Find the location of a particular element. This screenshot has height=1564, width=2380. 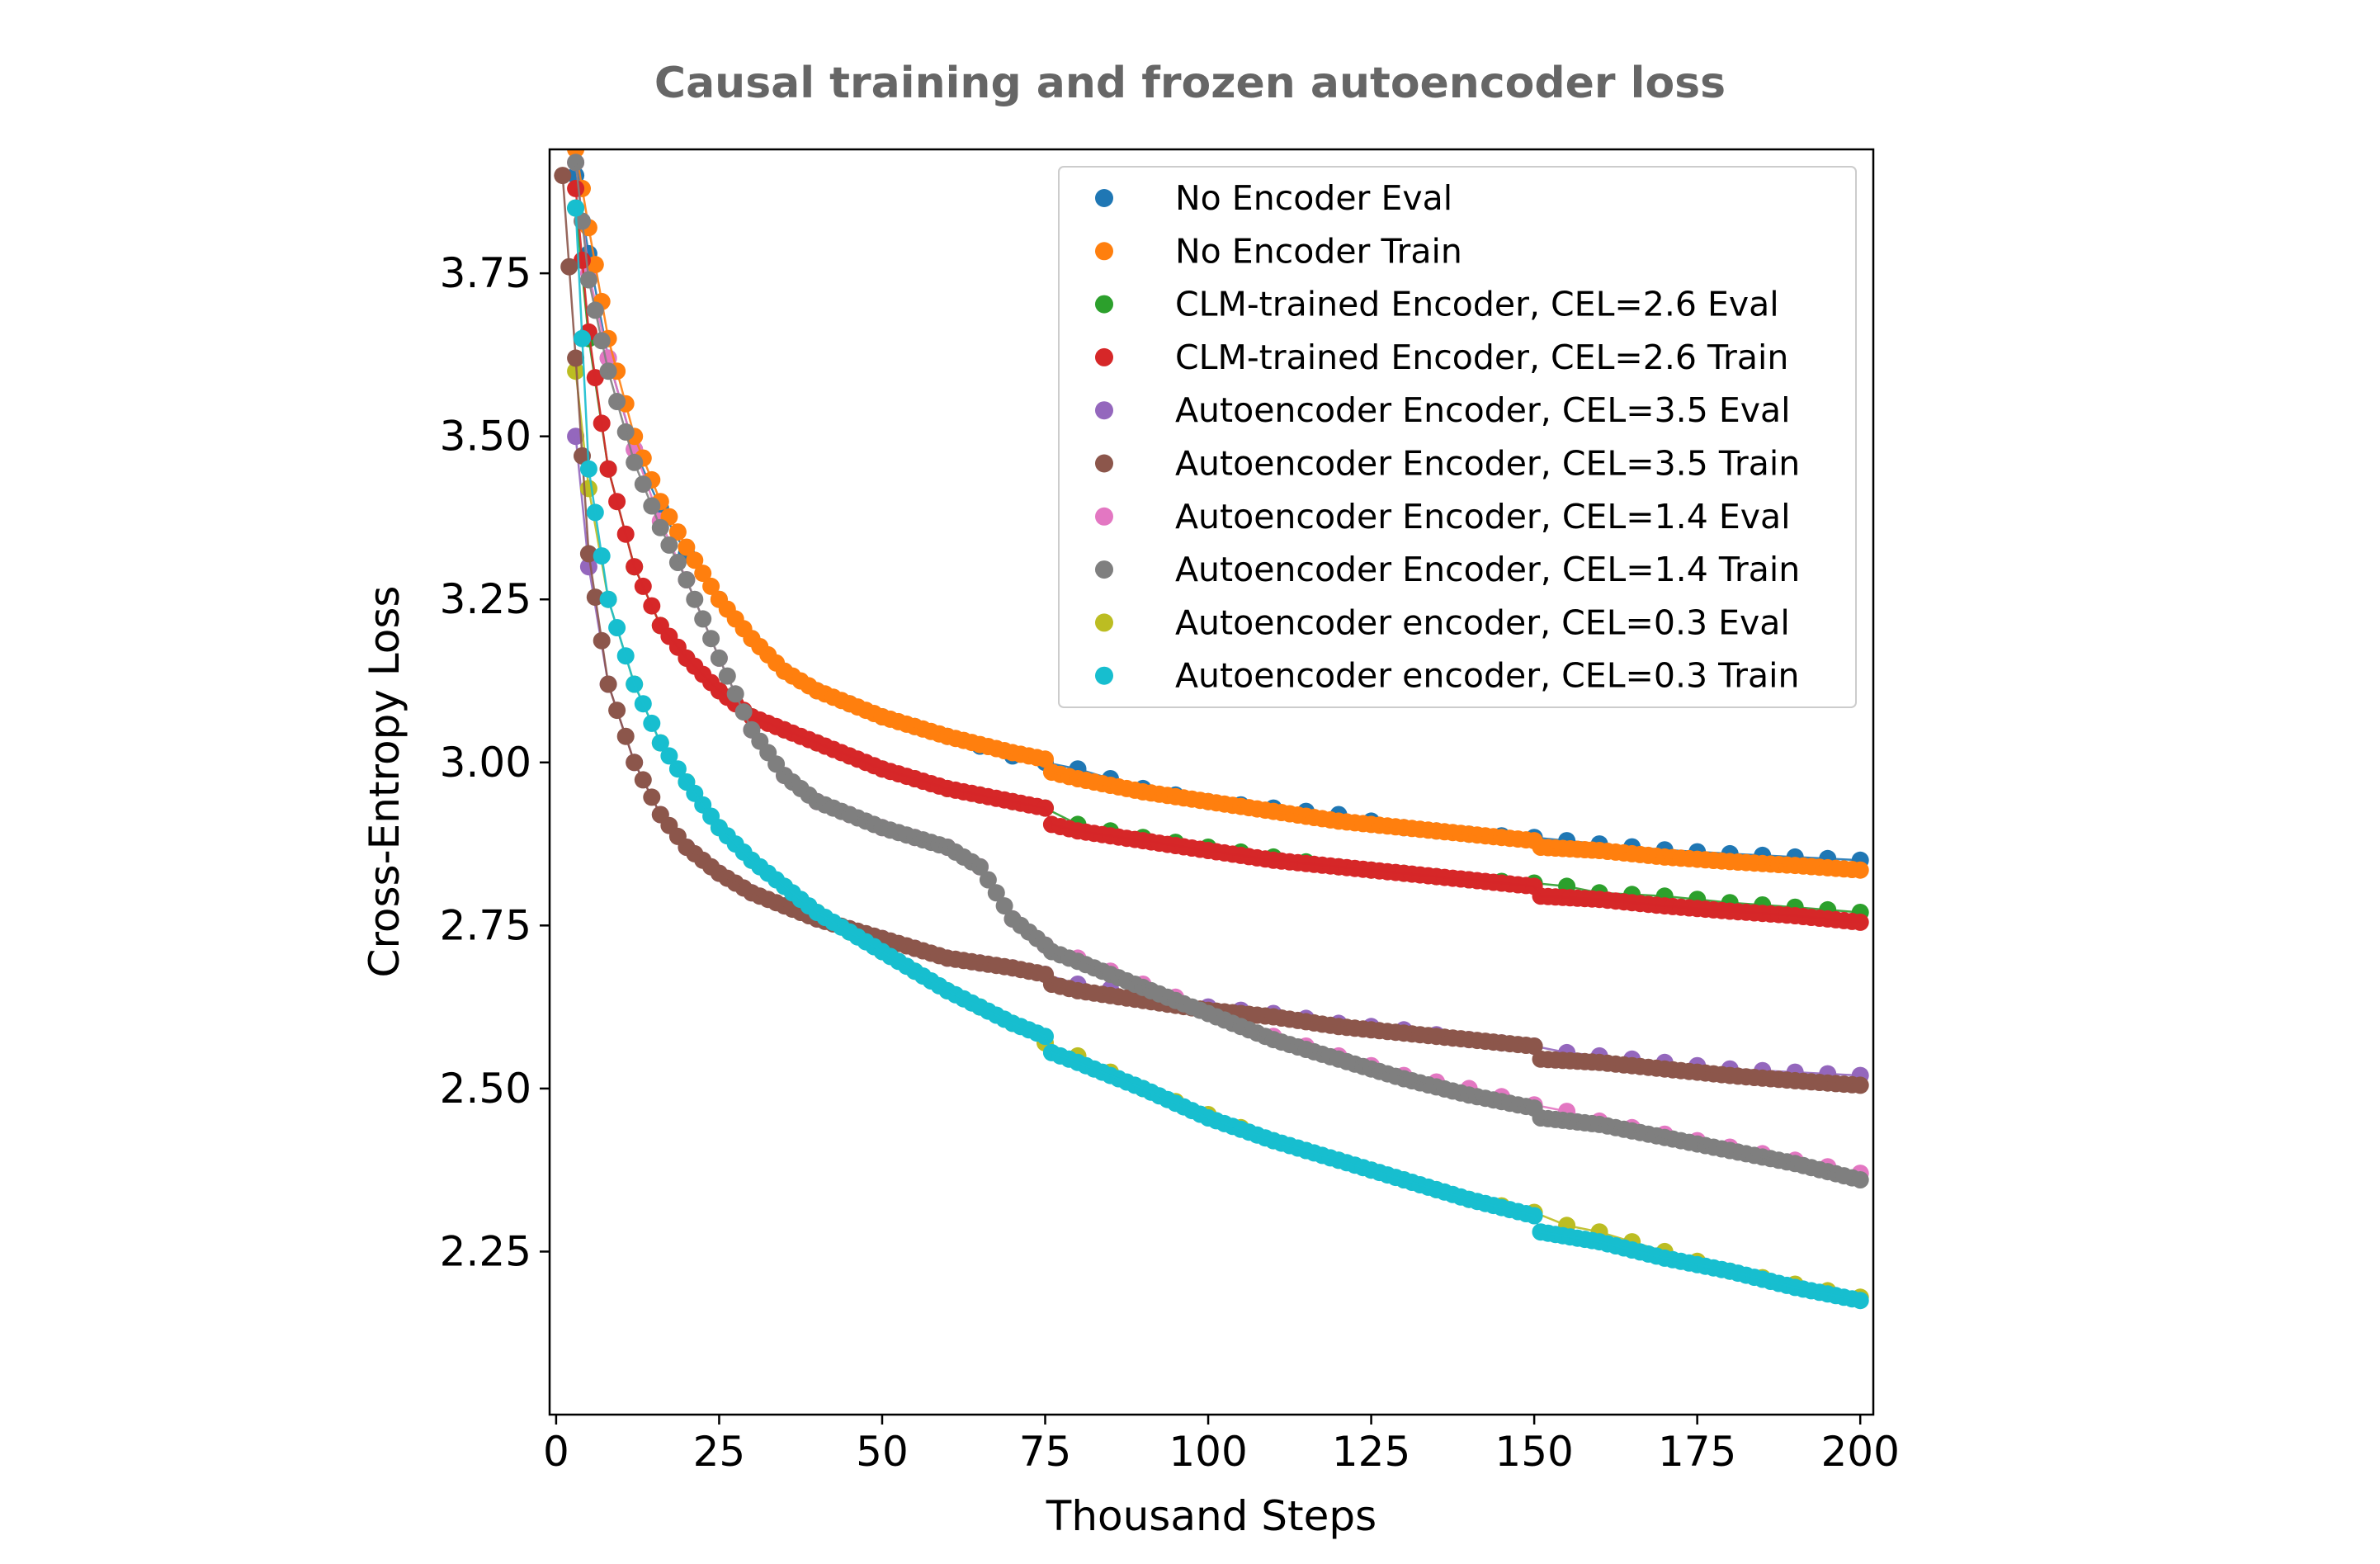

y-tick-label: 3.50 is located at coordinates (485, 437).